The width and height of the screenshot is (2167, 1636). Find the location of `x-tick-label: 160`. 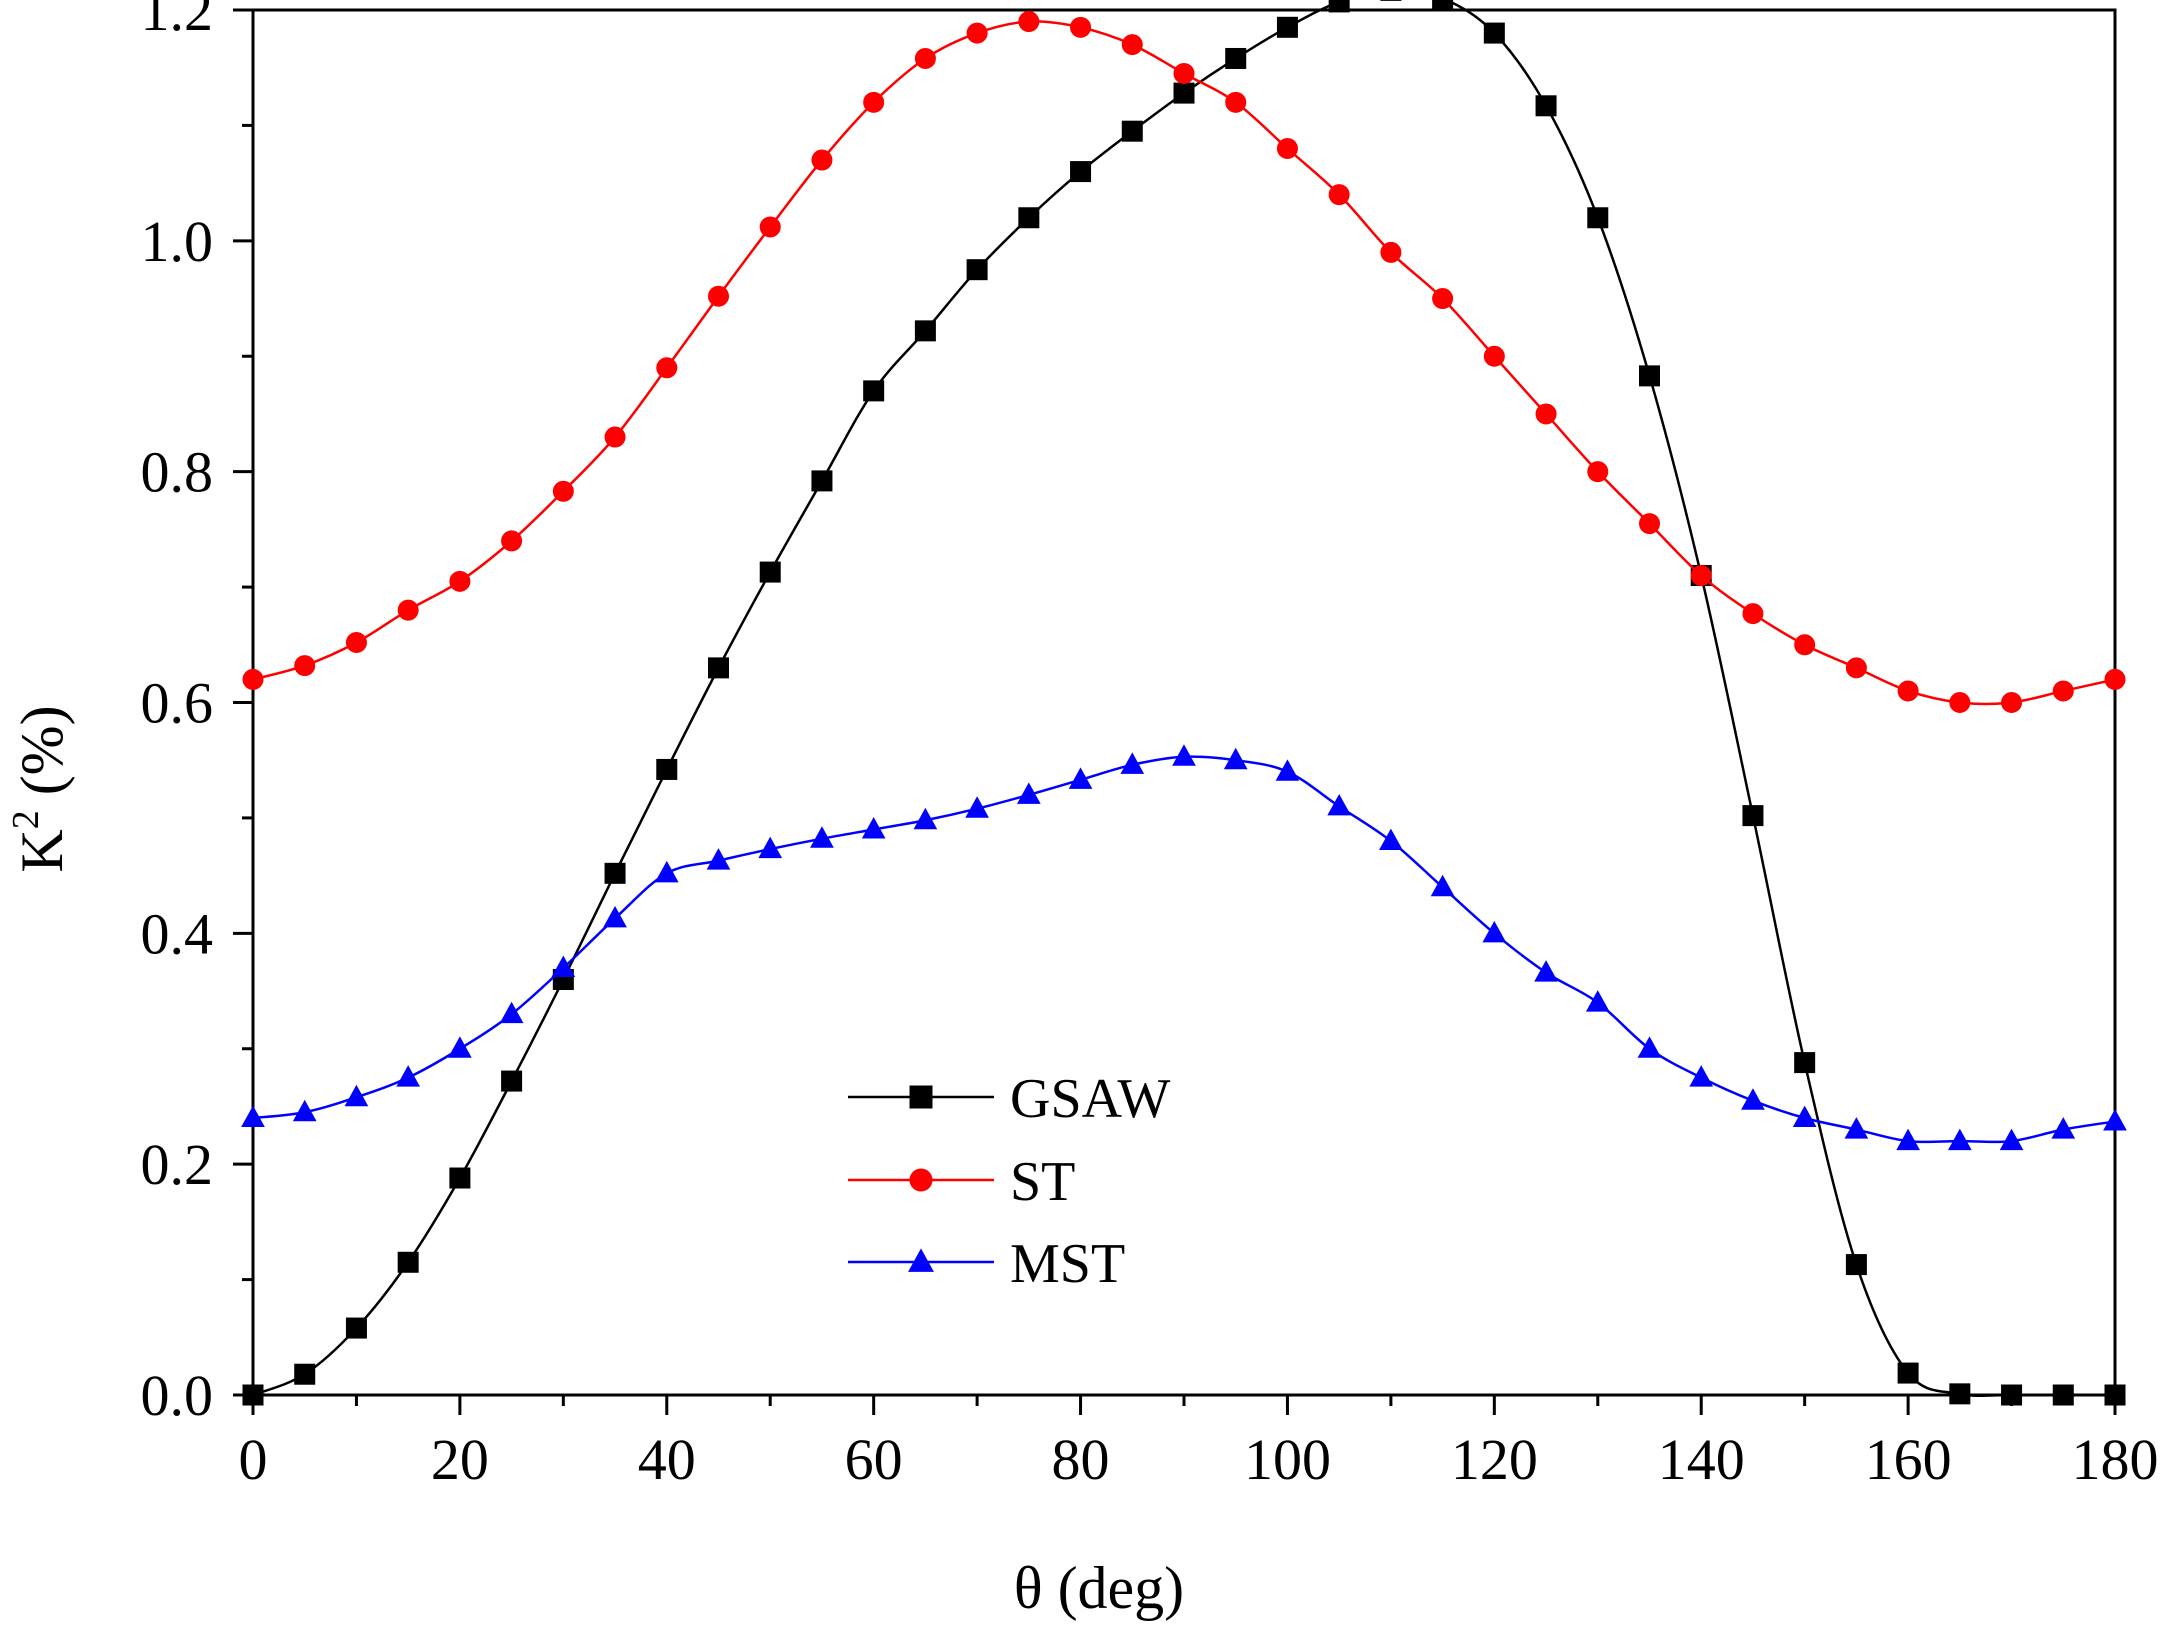

x-tick-label: 160 is located at coordinates (1908, 1459).